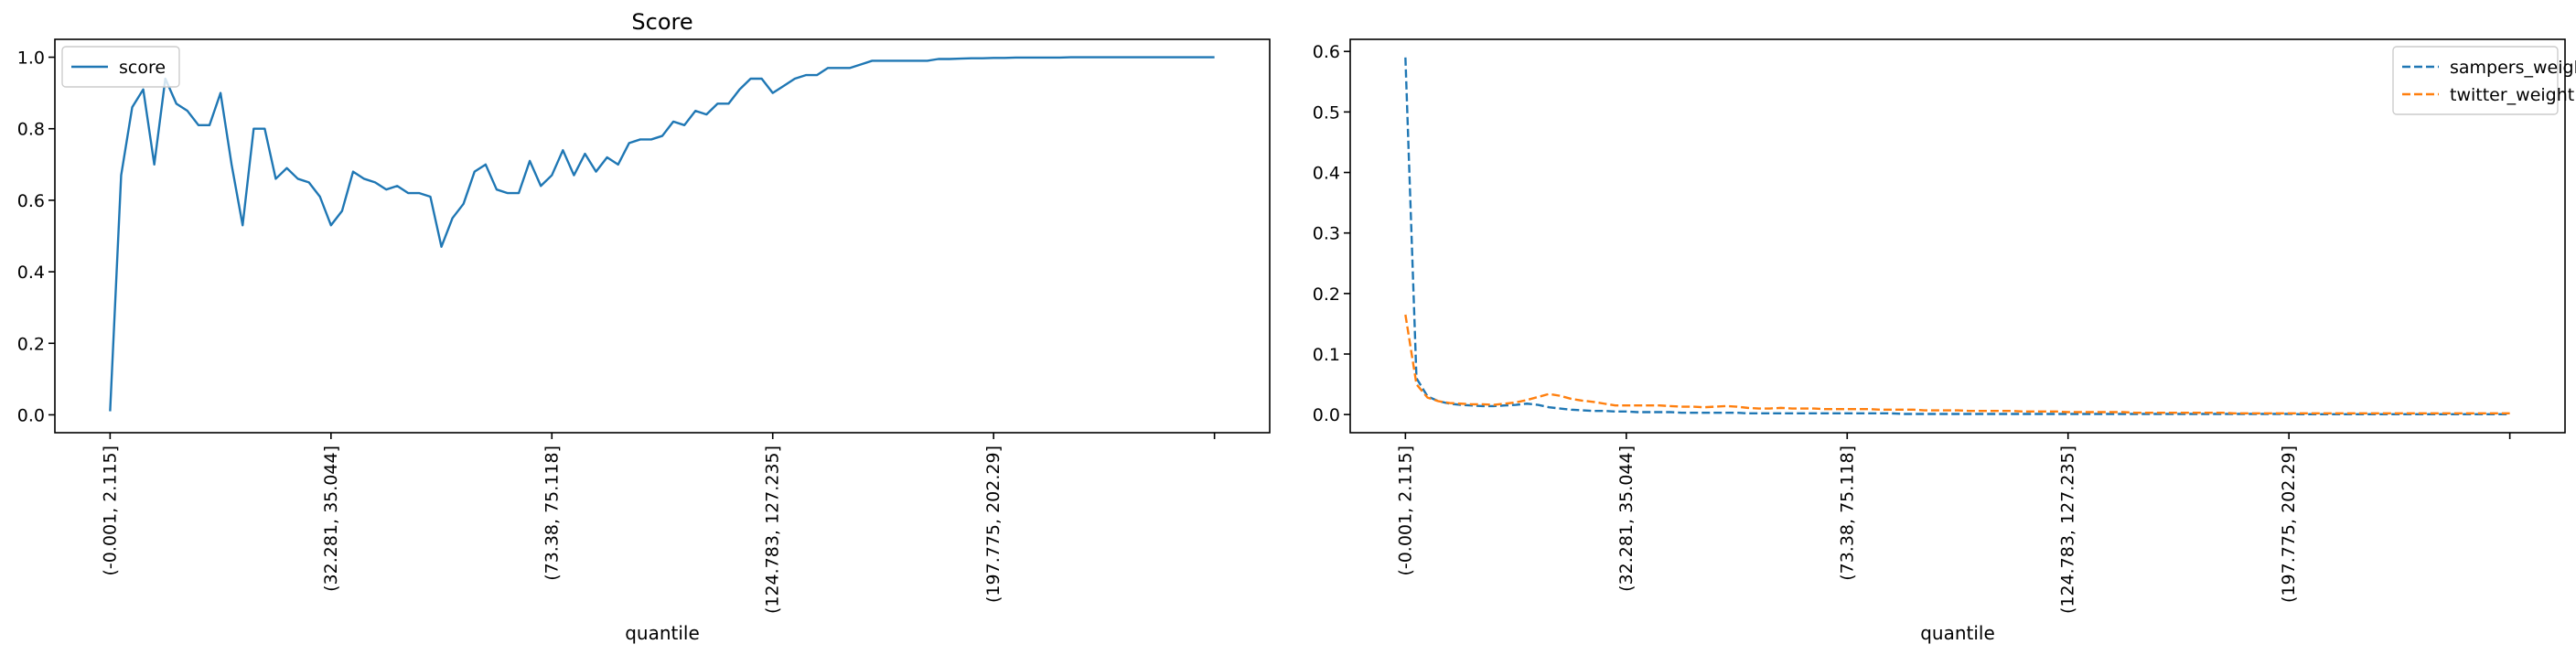  I want to click on series-line-twitter-weight, so click(1957, 364).